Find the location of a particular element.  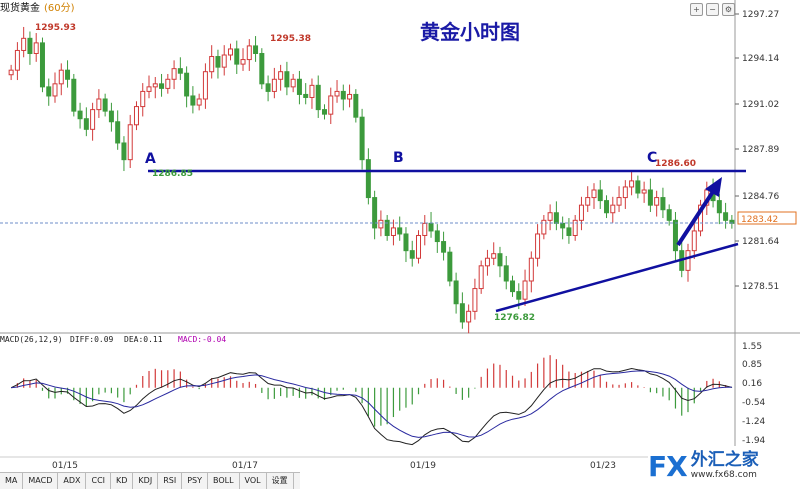

macd-diff-line is located at coordinates (371, 406).